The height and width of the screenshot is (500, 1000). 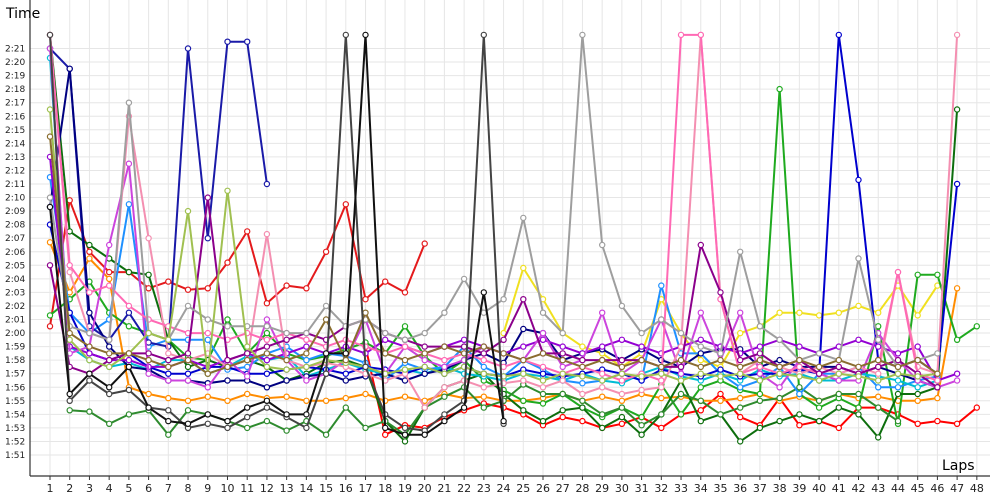 What do you see at coordinates (720, 488) in the screenshot?
I see `x-tick-label: 35` at bounding box center [720, 488].